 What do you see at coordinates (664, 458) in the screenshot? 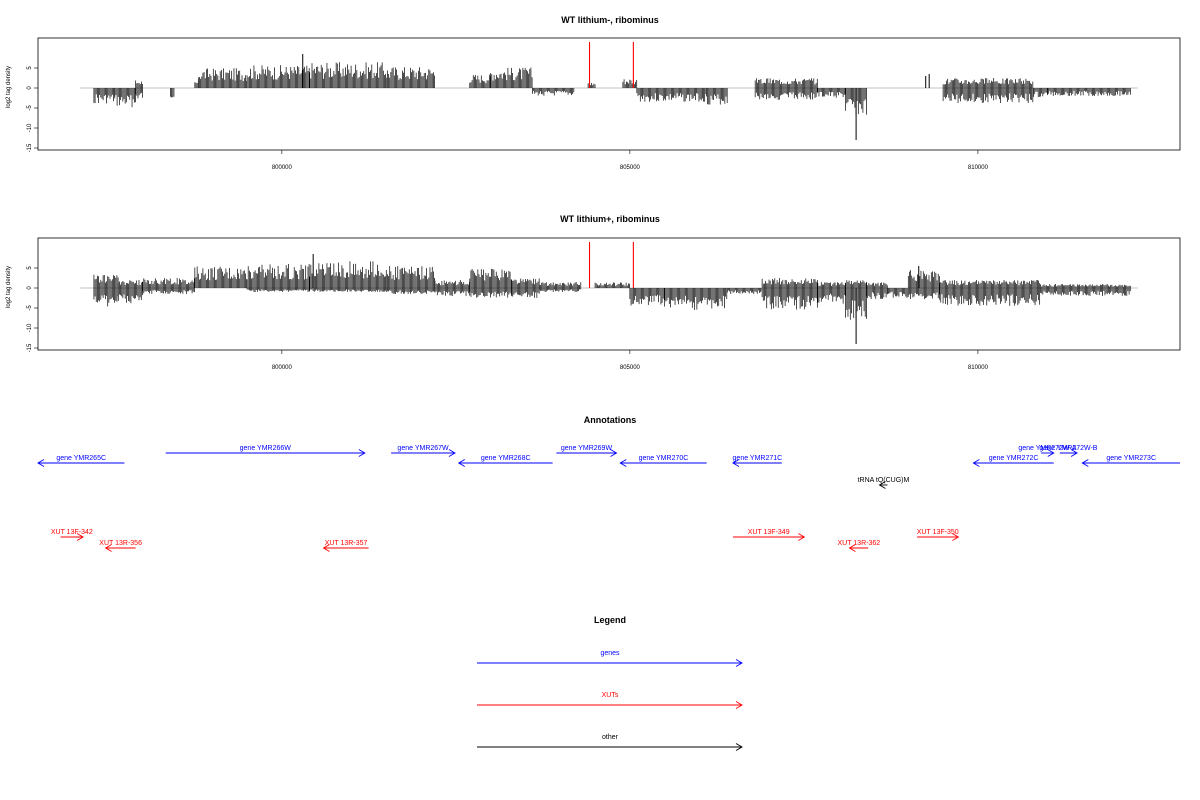
I see `feature-label: gene YMR270C` at bounding box center [664, 458].